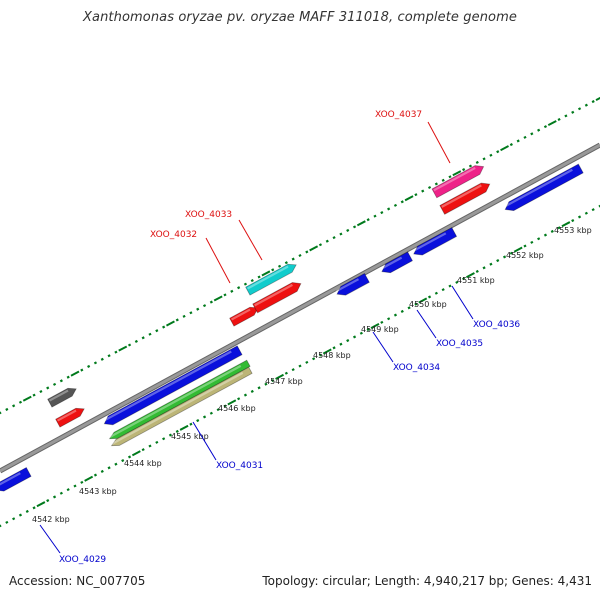 This screenshot has height=600, width=600. Describe the element at coordinates (496, 325) in the screenshot. I see `gene-label: XOO_4036` at that location.